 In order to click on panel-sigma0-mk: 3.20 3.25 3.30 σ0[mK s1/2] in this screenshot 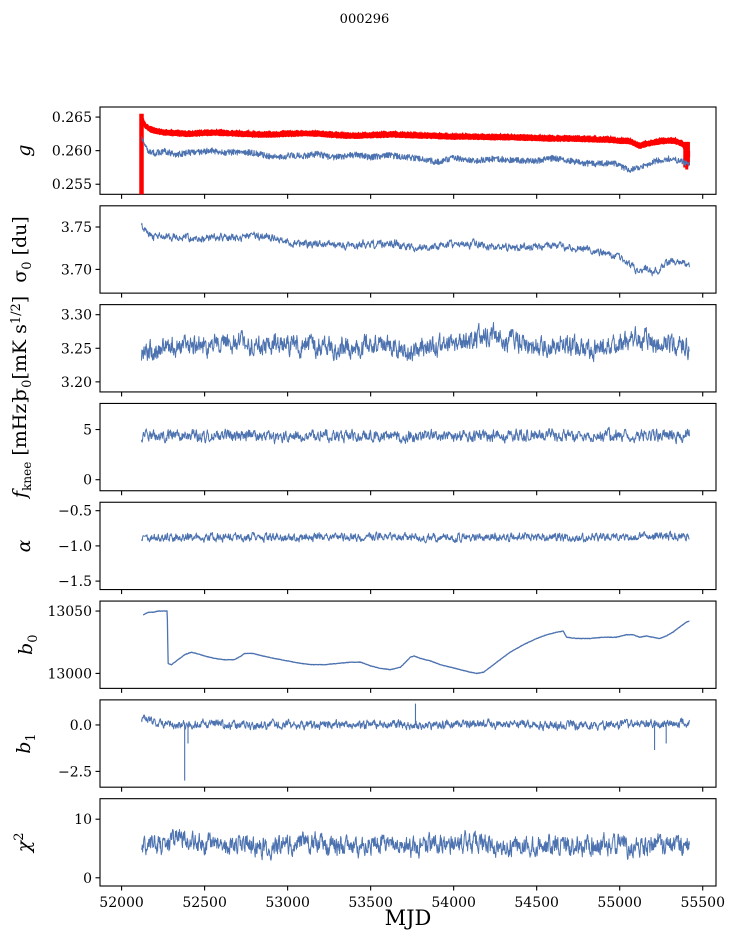, I will do `click(363, 348)`.